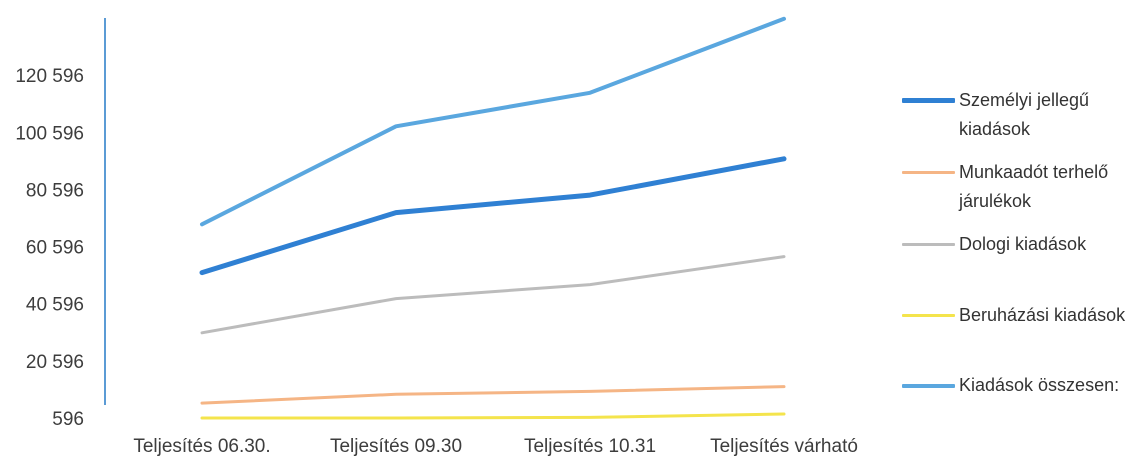 The height and width of the screenshot is (459, 1148). I want to click on y-tick-label: 596, so click(68, 419).